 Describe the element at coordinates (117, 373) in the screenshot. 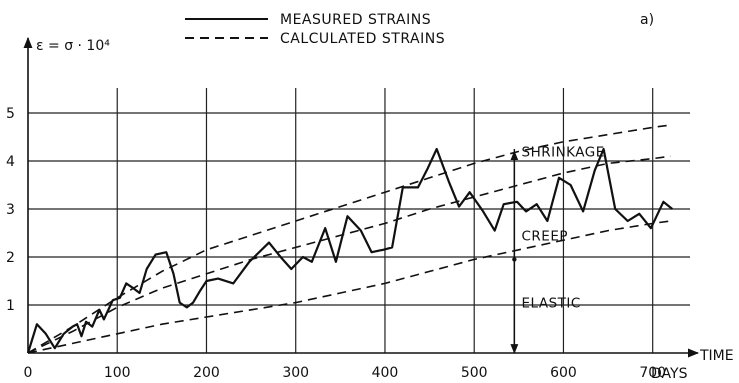

I see `x-tick-label-100: 100` at that location.